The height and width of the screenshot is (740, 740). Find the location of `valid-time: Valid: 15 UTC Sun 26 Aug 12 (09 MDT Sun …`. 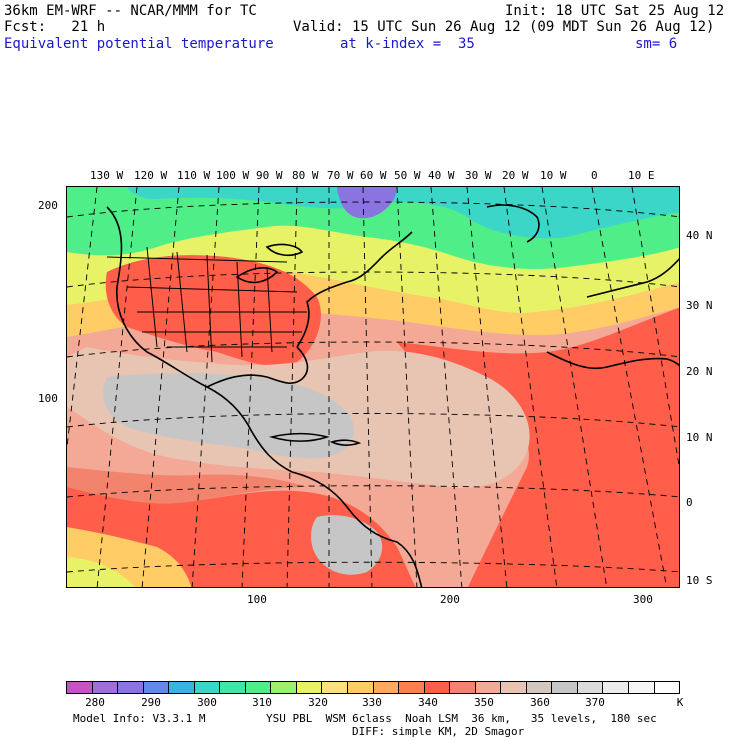

valid-time: Valid: 15 UTC Sun 26 Aug 12 (09 MDT Sun … is located at coordinates (504, 27).